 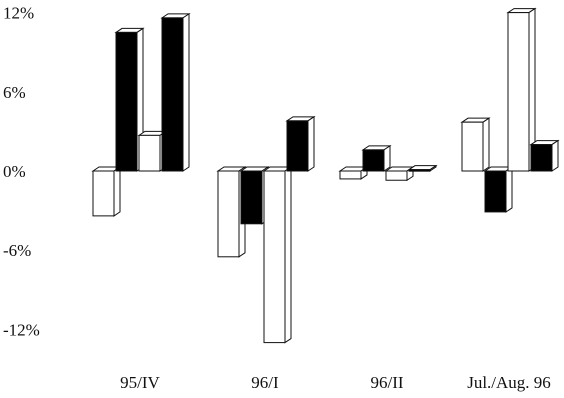 What do you see at coordinates (265, 382) in the screenshot?
I see `category-label: 96/I` at bounding box center [265, 382].